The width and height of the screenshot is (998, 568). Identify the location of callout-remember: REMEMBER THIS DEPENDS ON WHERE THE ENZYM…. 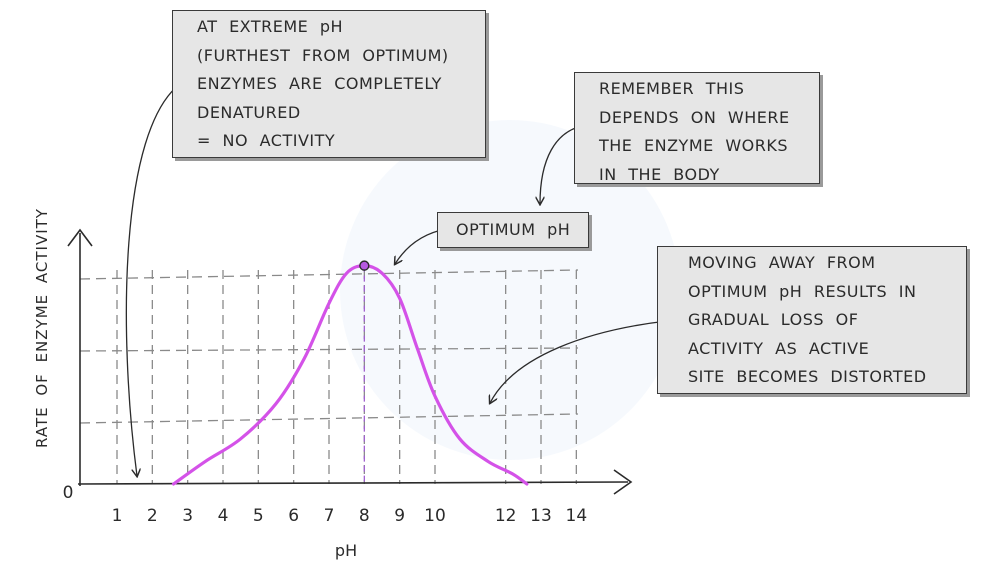
(697, 128).